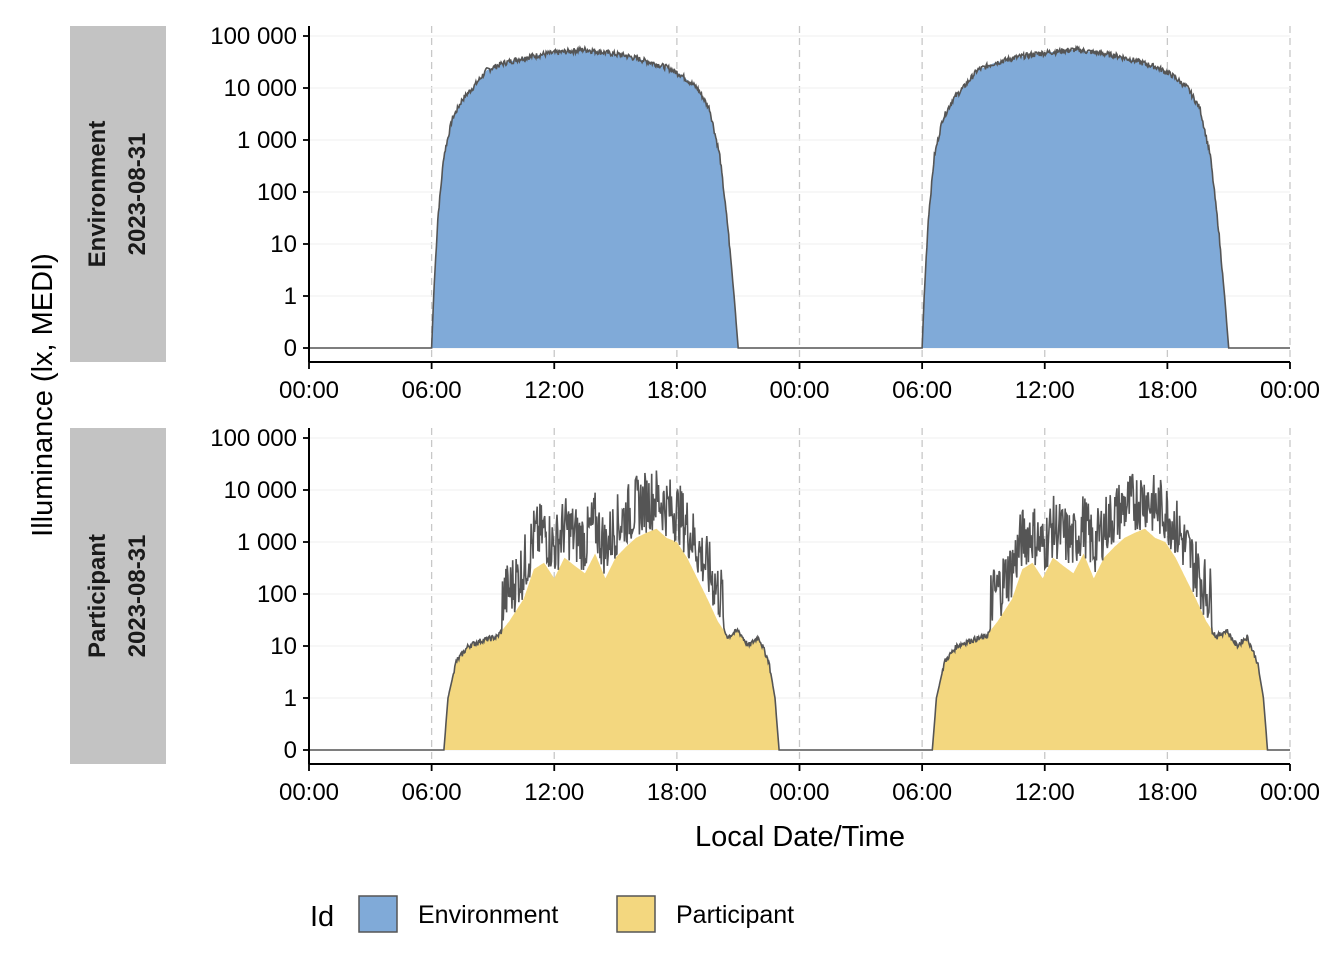 This screenshot has width=1344, height=960. I want to click on legend-label-participant: Participant, so click(735, 915).